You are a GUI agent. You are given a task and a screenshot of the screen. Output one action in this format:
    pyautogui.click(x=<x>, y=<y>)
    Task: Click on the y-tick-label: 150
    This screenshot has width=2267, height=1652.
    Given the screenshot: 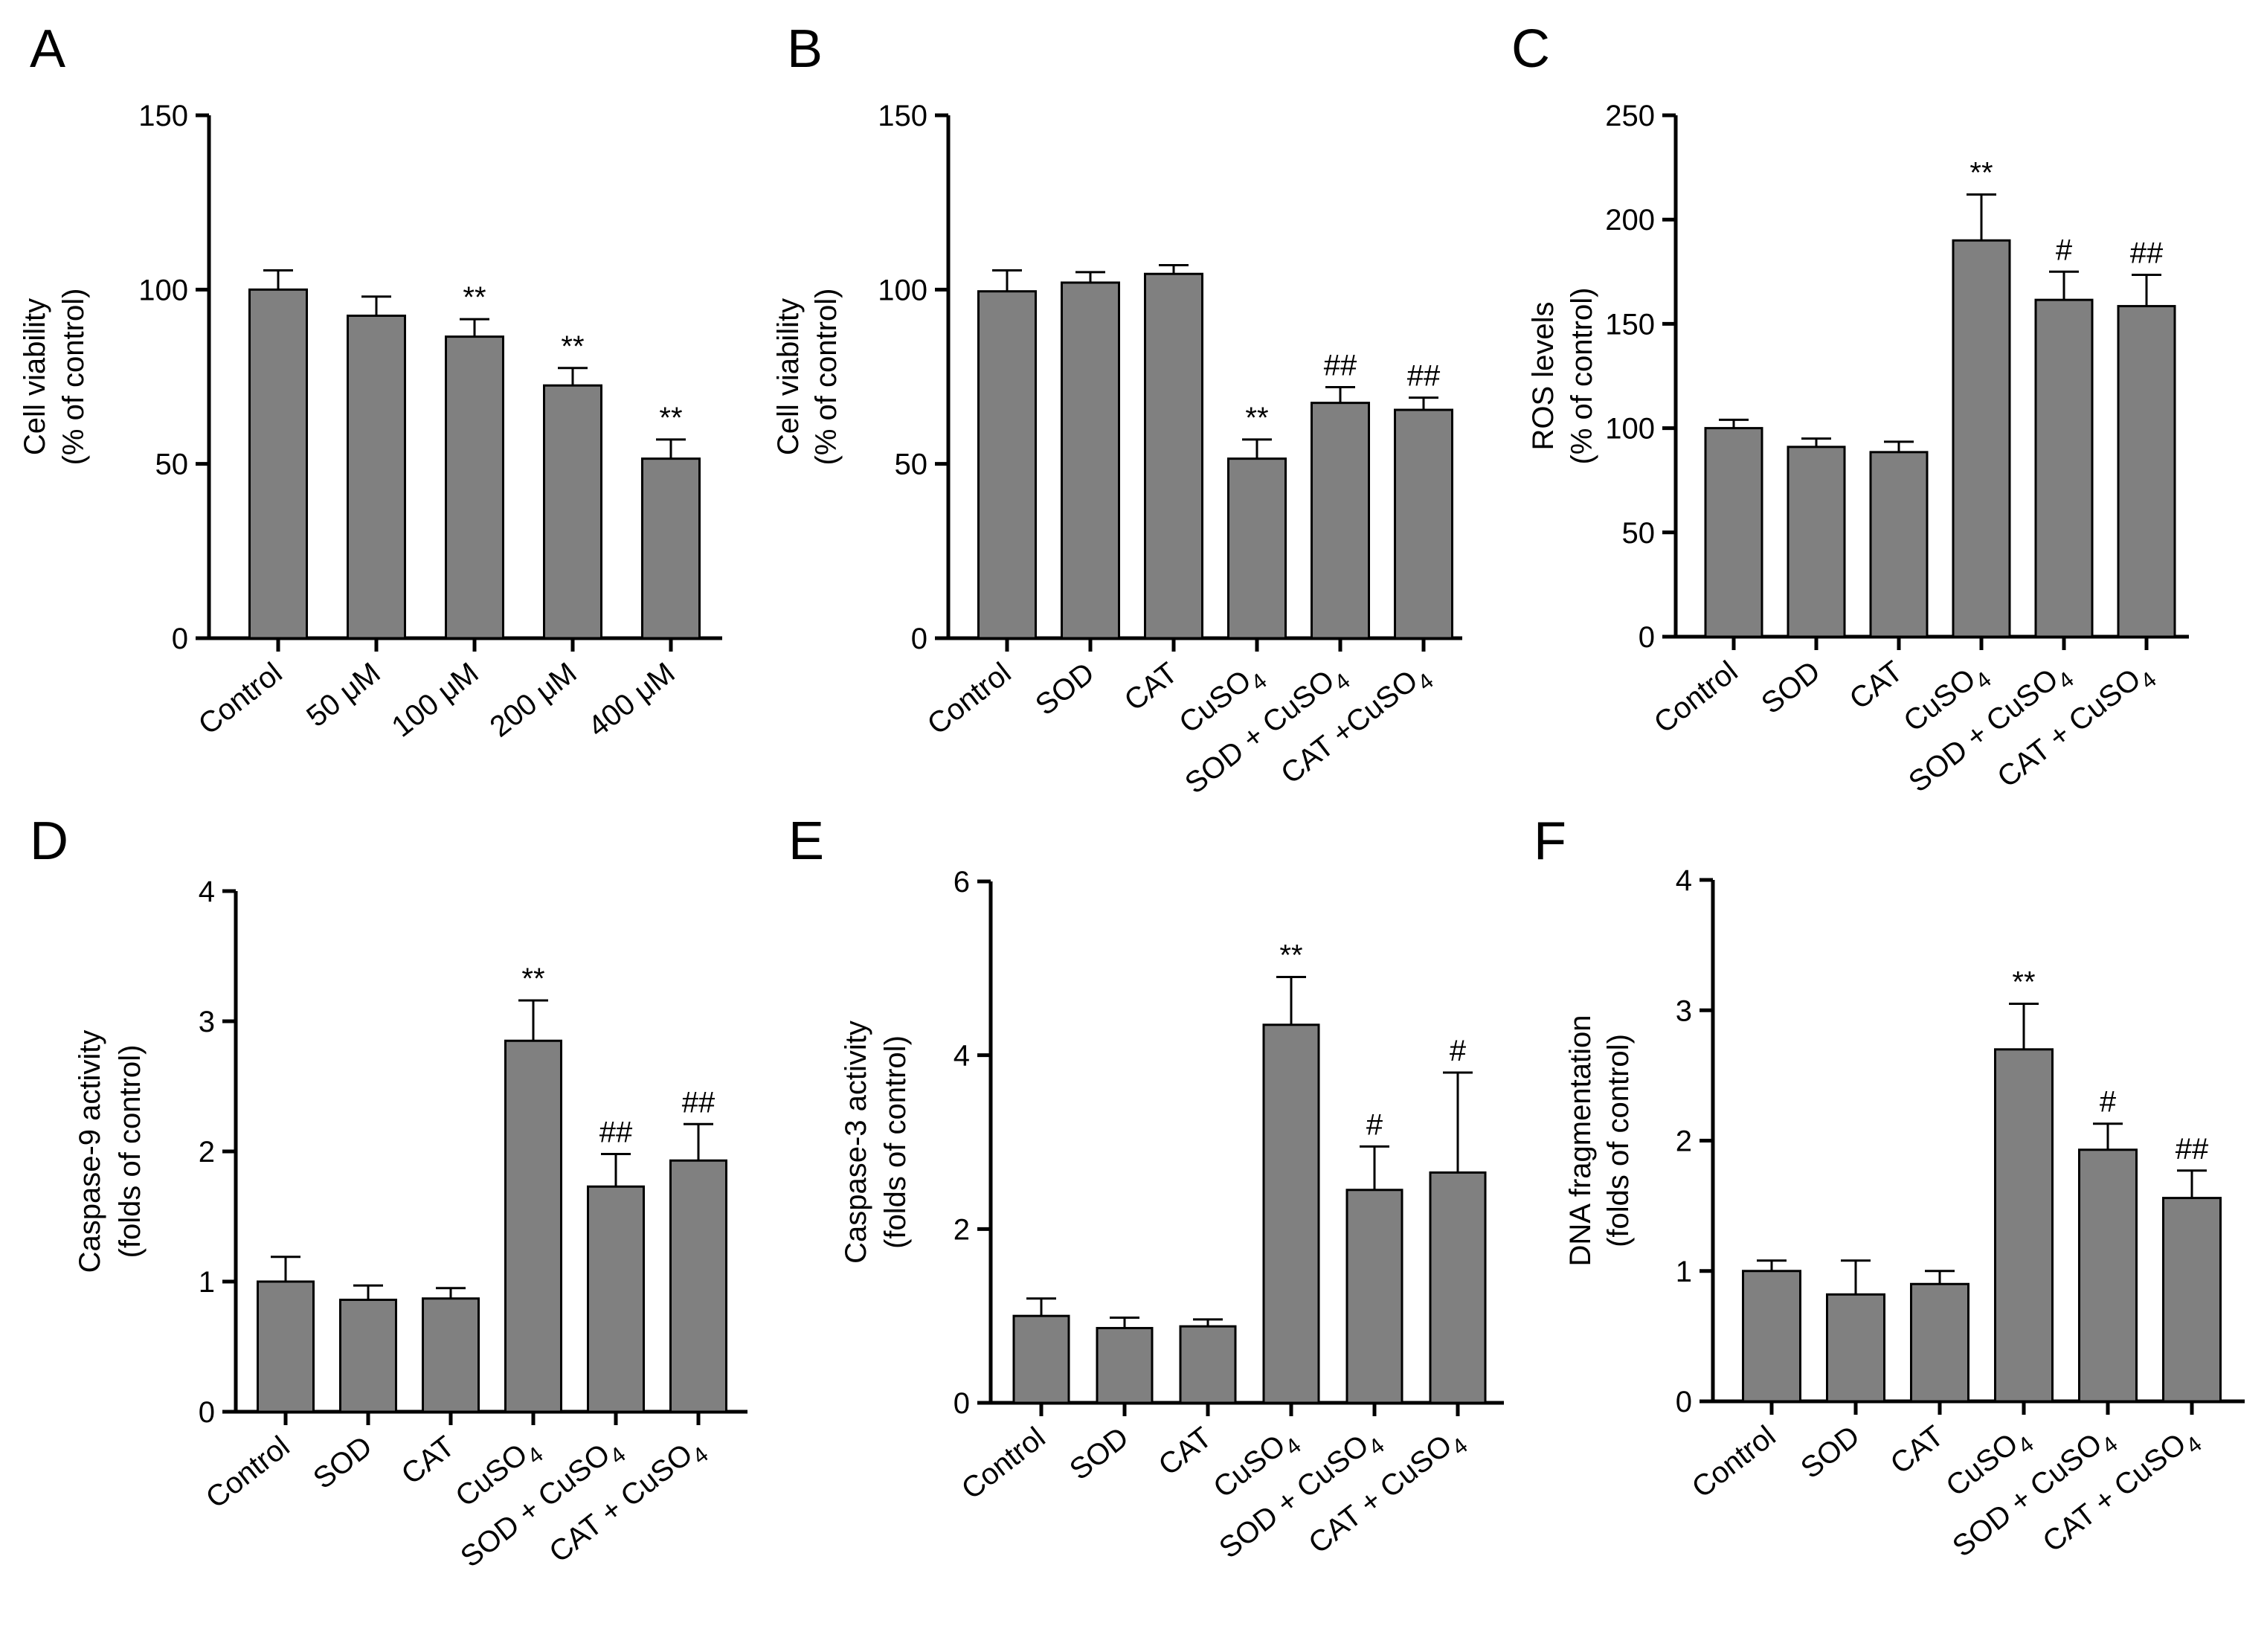 What is the action you would take?
    pyautogui.click(x=163, y=116)
    